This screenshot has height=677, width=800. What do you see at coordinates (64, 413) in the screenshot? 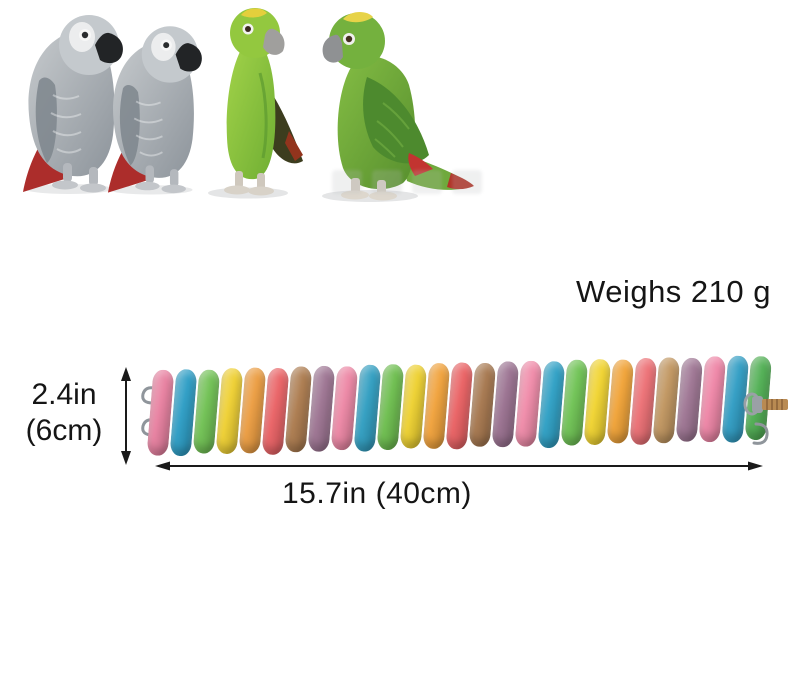
I see `height-dimension-label: 2.4in (6cm)` at bounding box center [64, 413].